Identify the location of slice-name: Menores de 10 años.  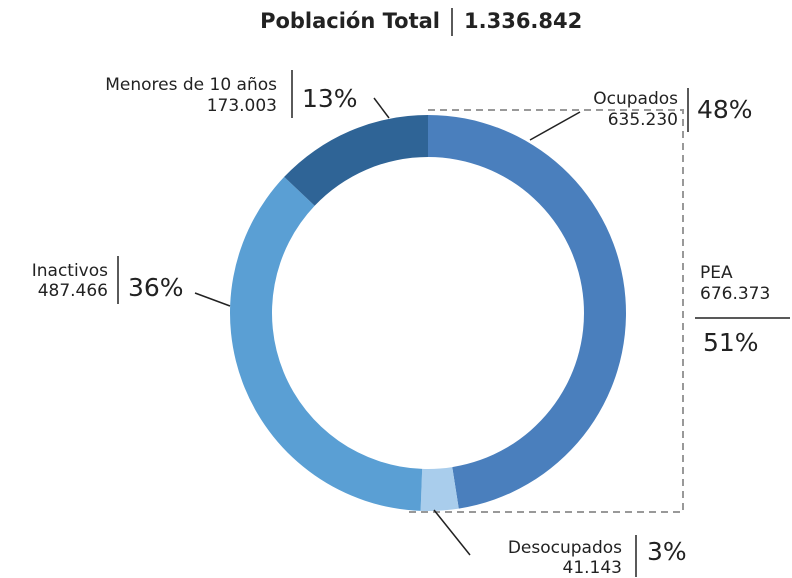
(191, 85).